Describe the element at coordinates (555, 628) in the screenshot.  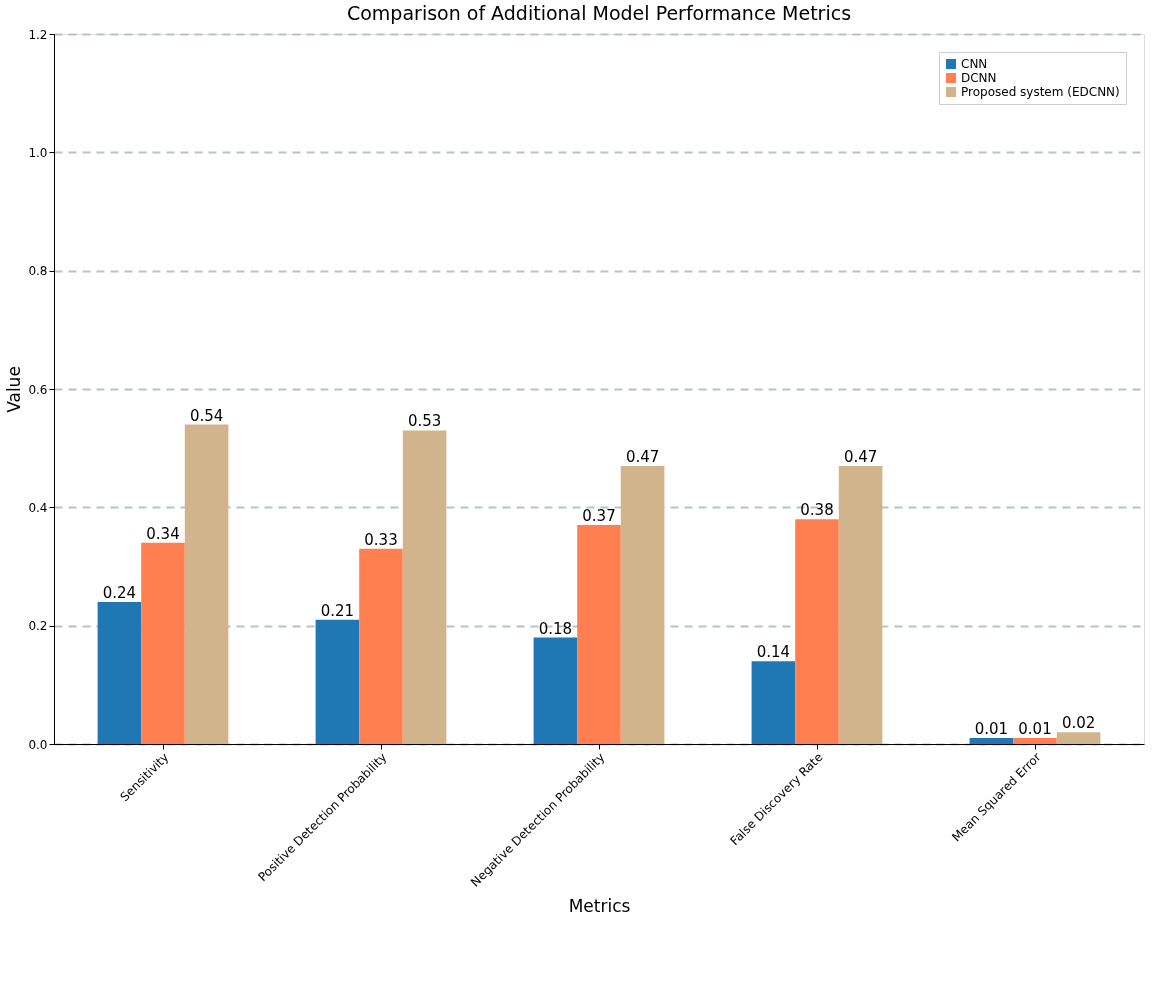
I see `data-label: 0.18` at that location.